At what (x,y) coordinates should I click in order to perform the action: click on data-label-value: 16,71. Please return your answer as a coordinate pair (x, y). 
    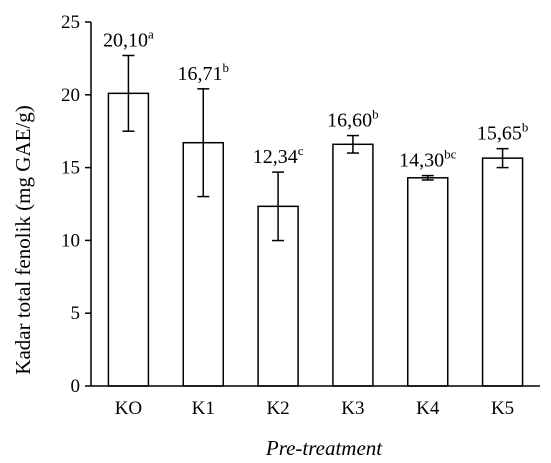
    Looking at the image, I should click on (200, 74).